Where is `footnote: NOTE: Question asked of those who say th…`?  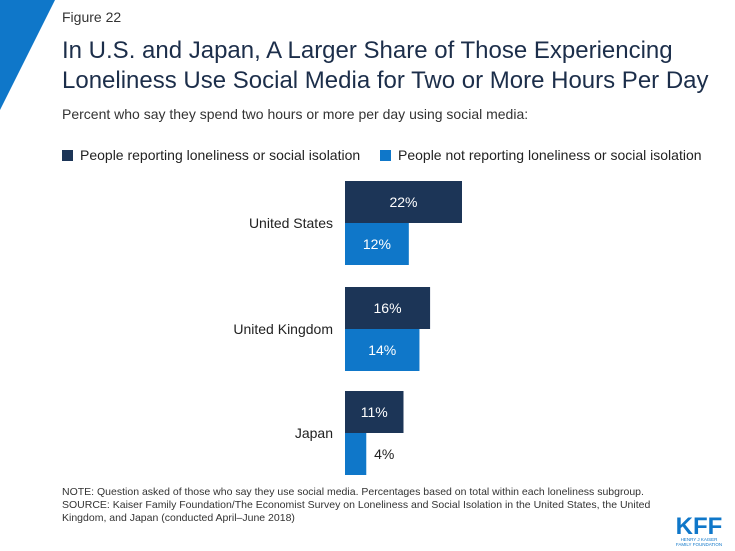 footnote: NOTE: Question asked of those who say th… is located at coordinates (362, 505).